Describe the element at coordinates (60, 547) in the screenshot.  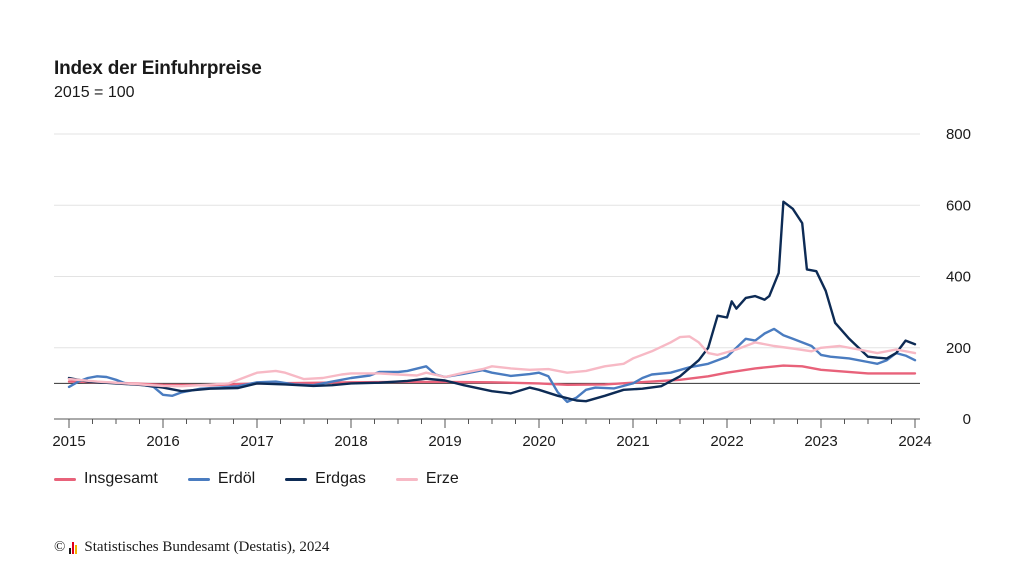
I see `copyright-symbol: ©` at that location.